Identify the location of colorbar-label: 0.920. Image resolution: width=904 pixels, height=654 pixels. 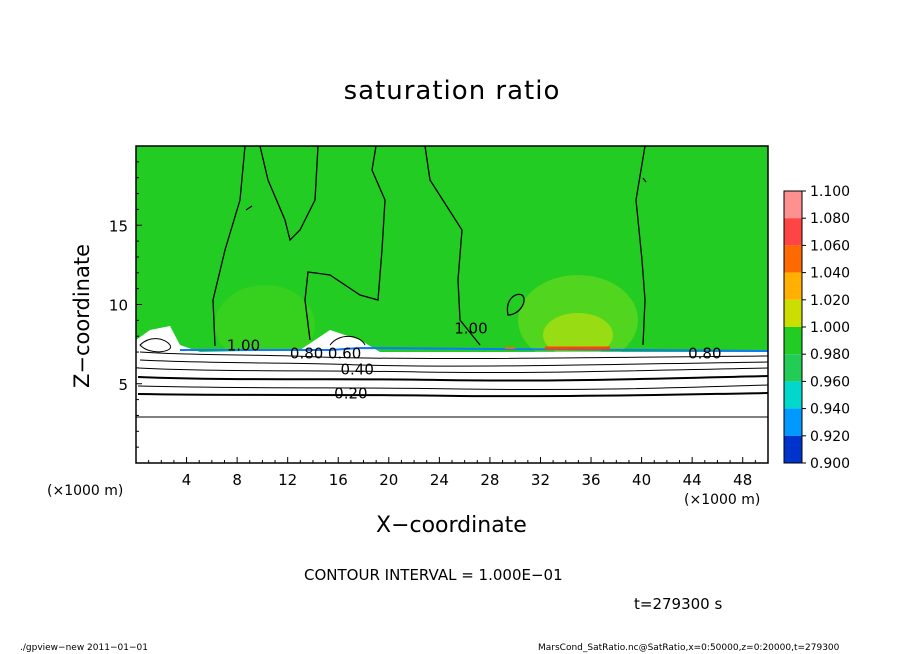
(830, 437).